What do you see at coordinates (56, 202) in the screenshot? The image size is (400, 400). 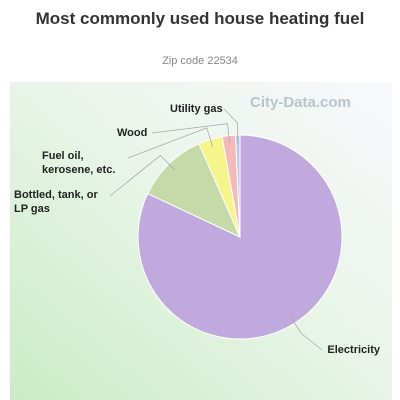 I see `slice-label: Bottled, tank, or LP gas` at bounding box center [56, 202].